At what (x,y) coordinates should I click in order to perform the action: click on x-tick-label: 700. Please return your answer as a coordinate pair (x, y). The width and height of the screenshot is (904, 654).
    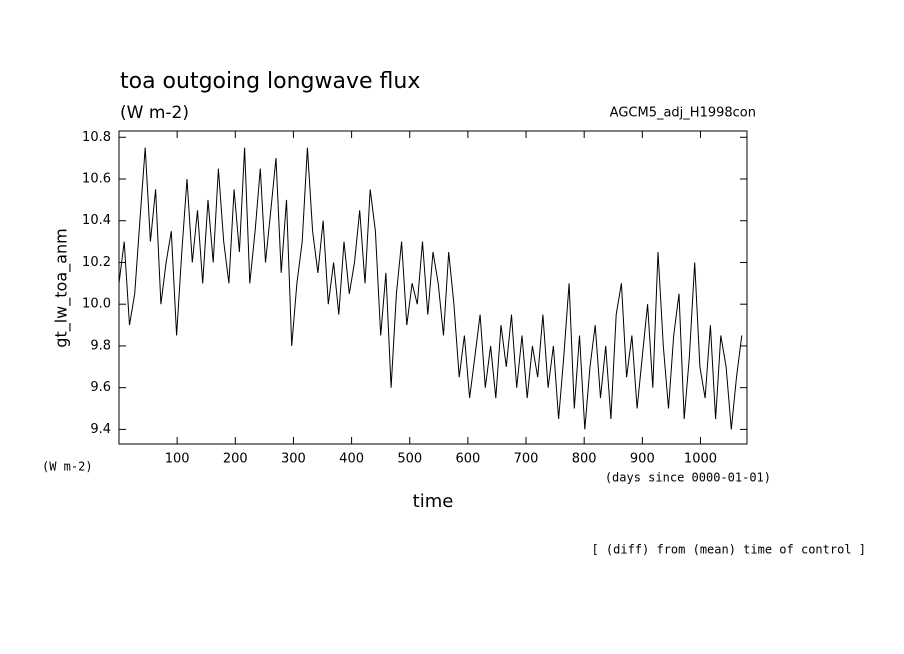
    Looking at the image, I should click on (526, 459).